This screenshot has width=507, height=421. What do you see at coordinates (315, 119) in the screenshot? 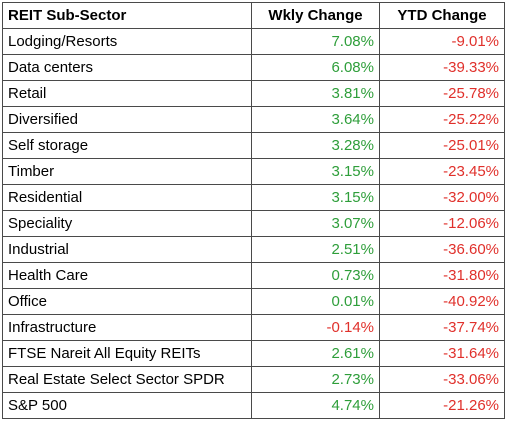
I see `weekly-change-cell: 3.64%` at bounding box center [315, 119].